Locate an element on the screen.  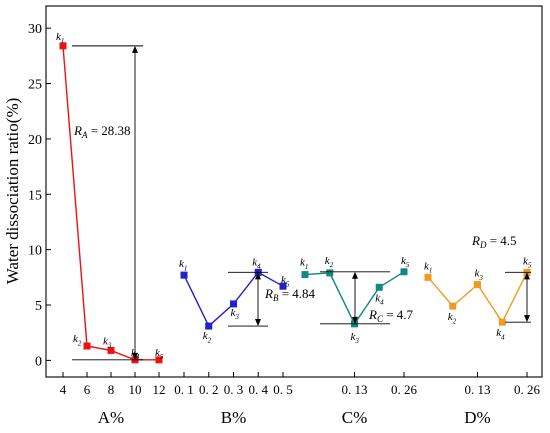
y-axis: 0 5 10 15 20 25 30 is located at coordinates (39, 195).